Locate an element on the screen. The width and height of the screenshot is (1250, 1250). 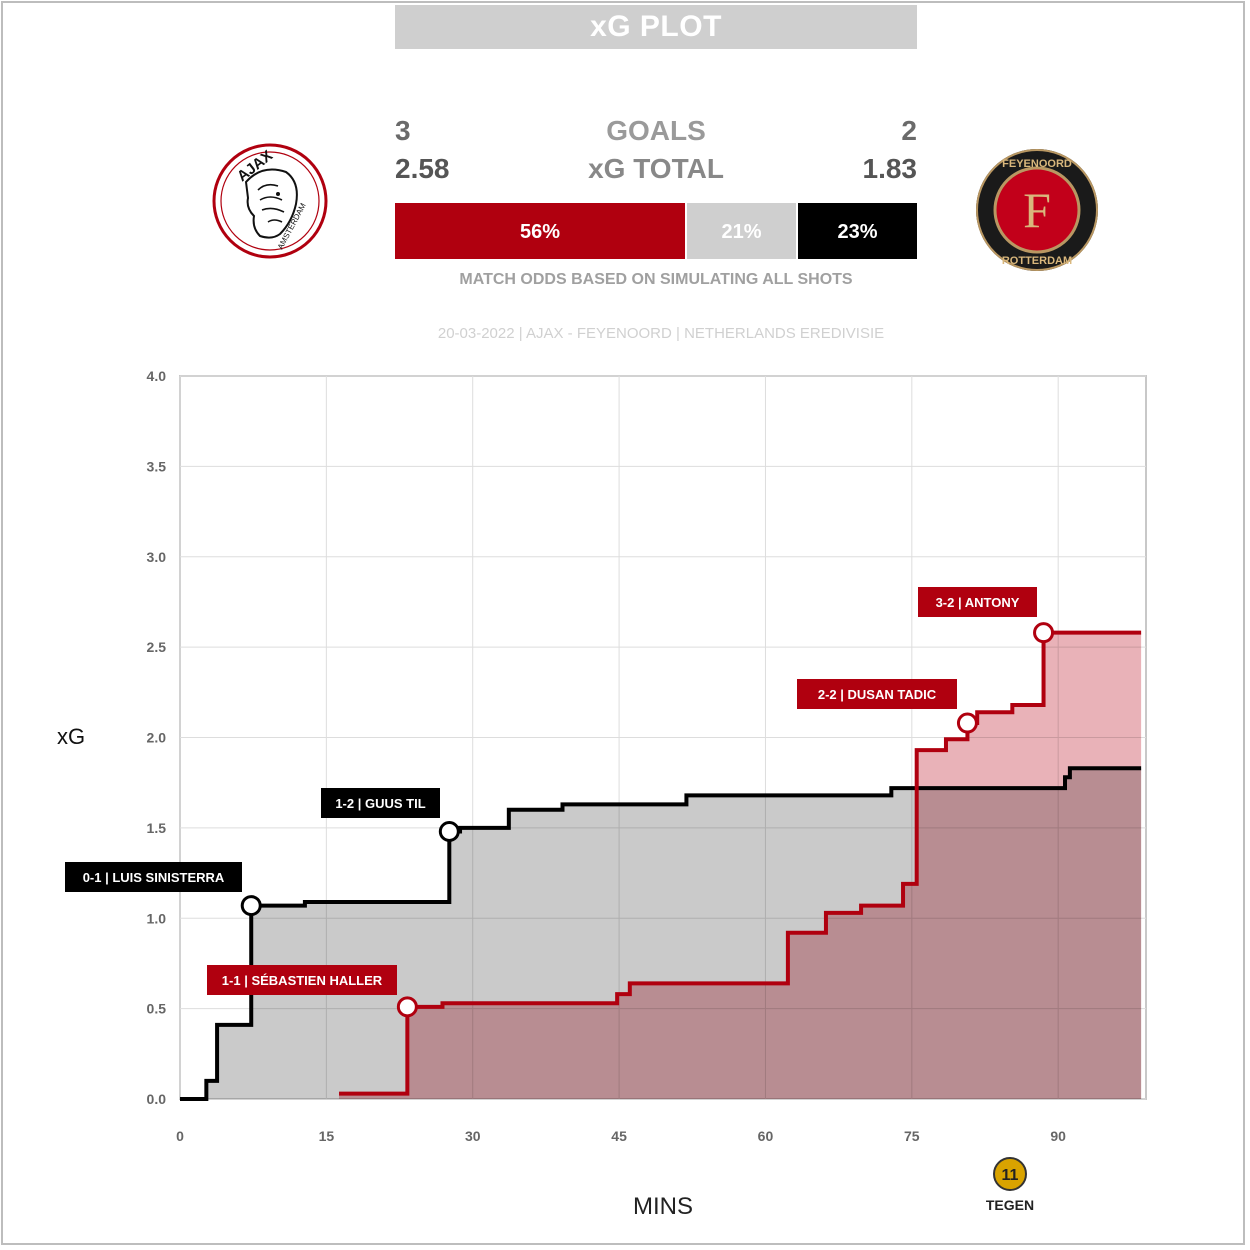
away-win-odds: 23% is located at coordinates (857, 231).